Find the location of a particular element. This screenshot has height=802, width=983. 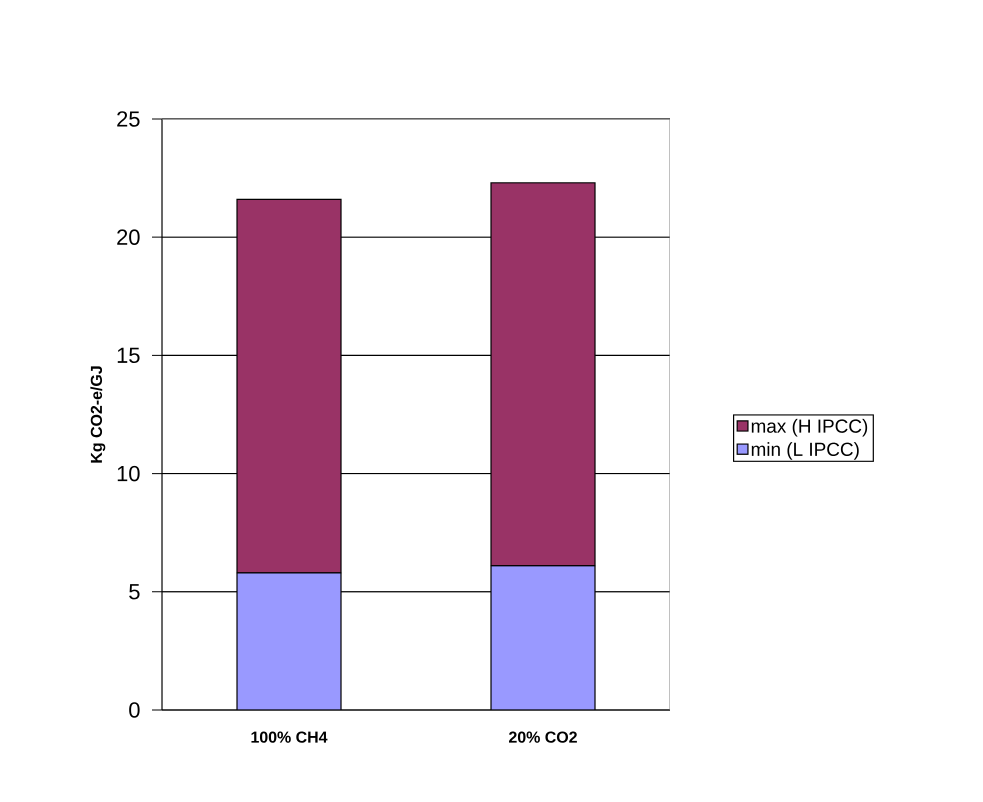

legend-label: min (L IPCC) is located at coordinates (805, 451).